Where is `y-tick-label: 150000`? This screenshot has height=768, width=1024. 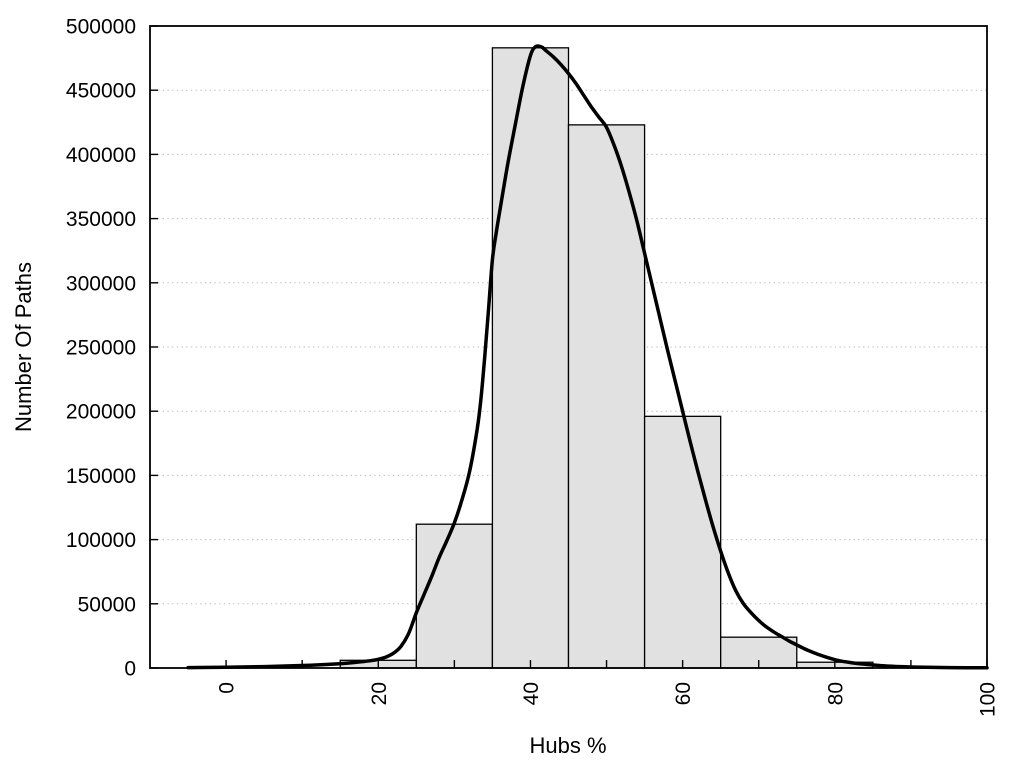
y-tick-label: 150000 is located at coordinates (101, 476).